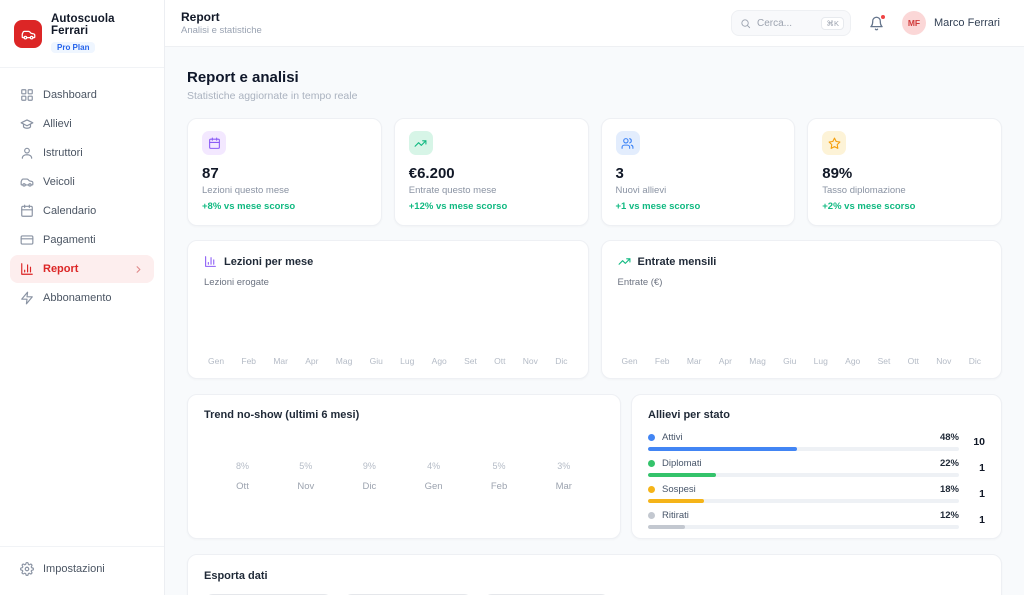  I want to click on chart-title: Lezioni per mese, so click(269, 261).